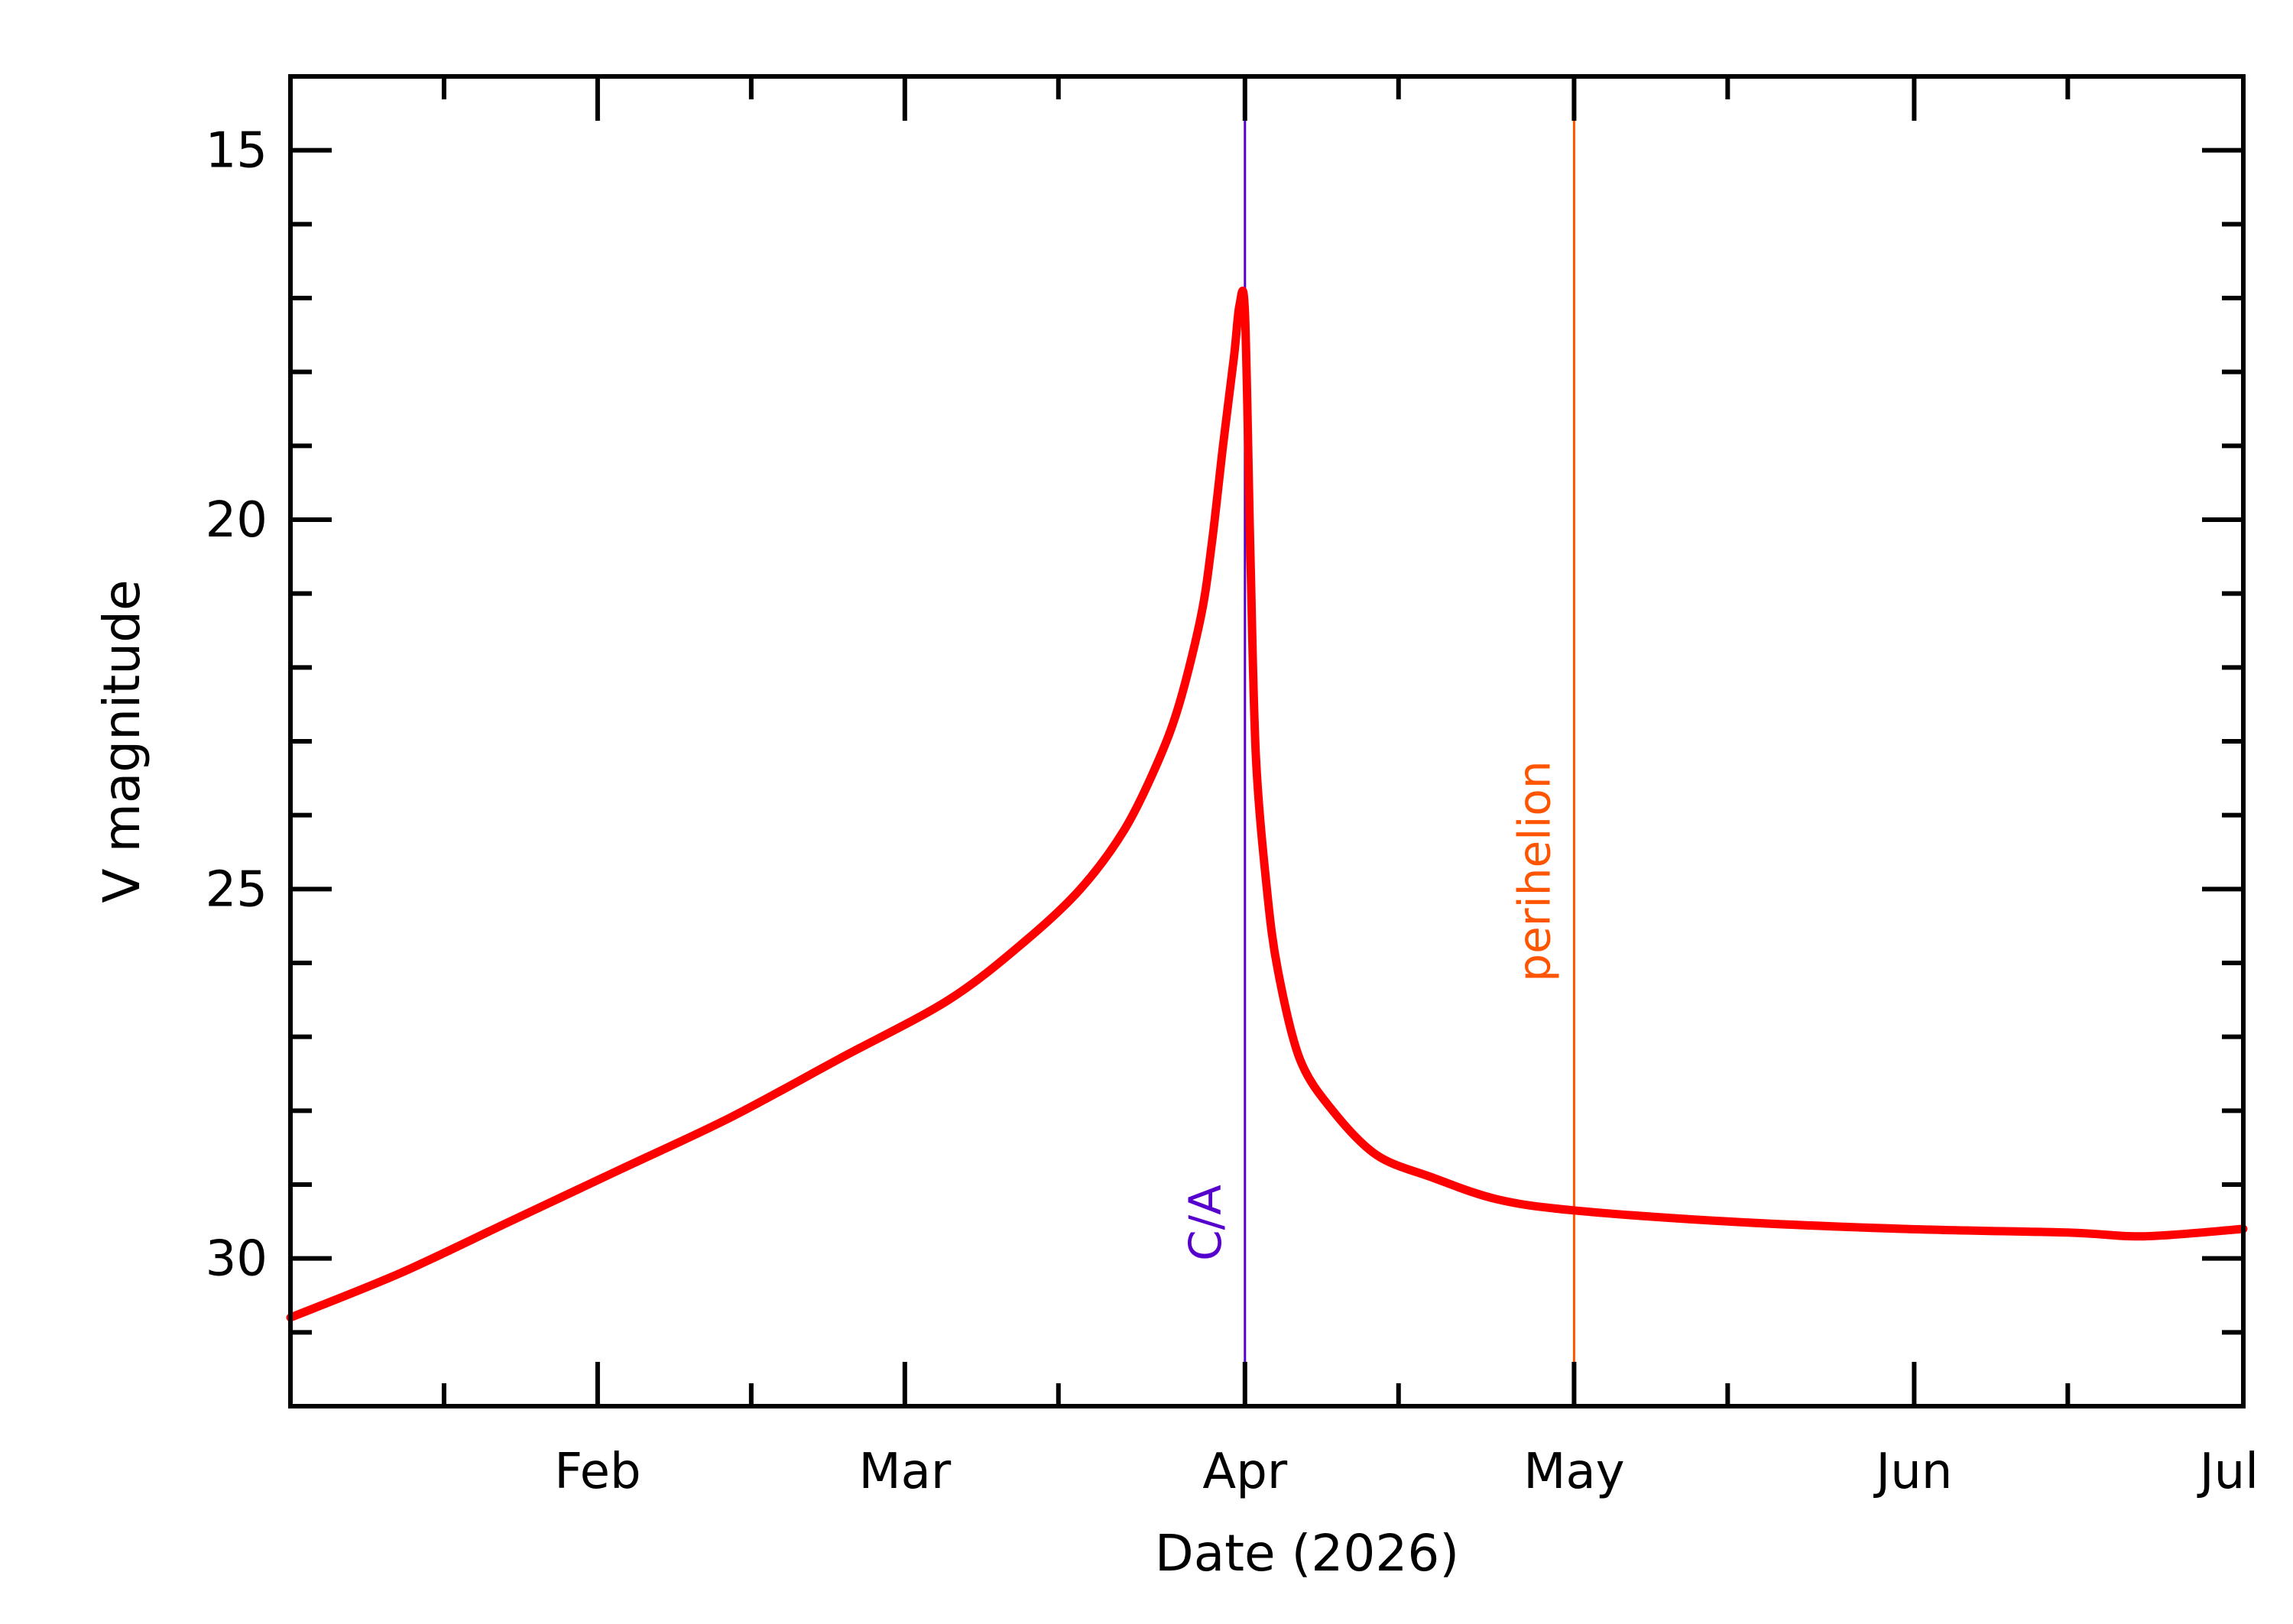  I want to click on y-tick-label: 25, so click(237, 889).